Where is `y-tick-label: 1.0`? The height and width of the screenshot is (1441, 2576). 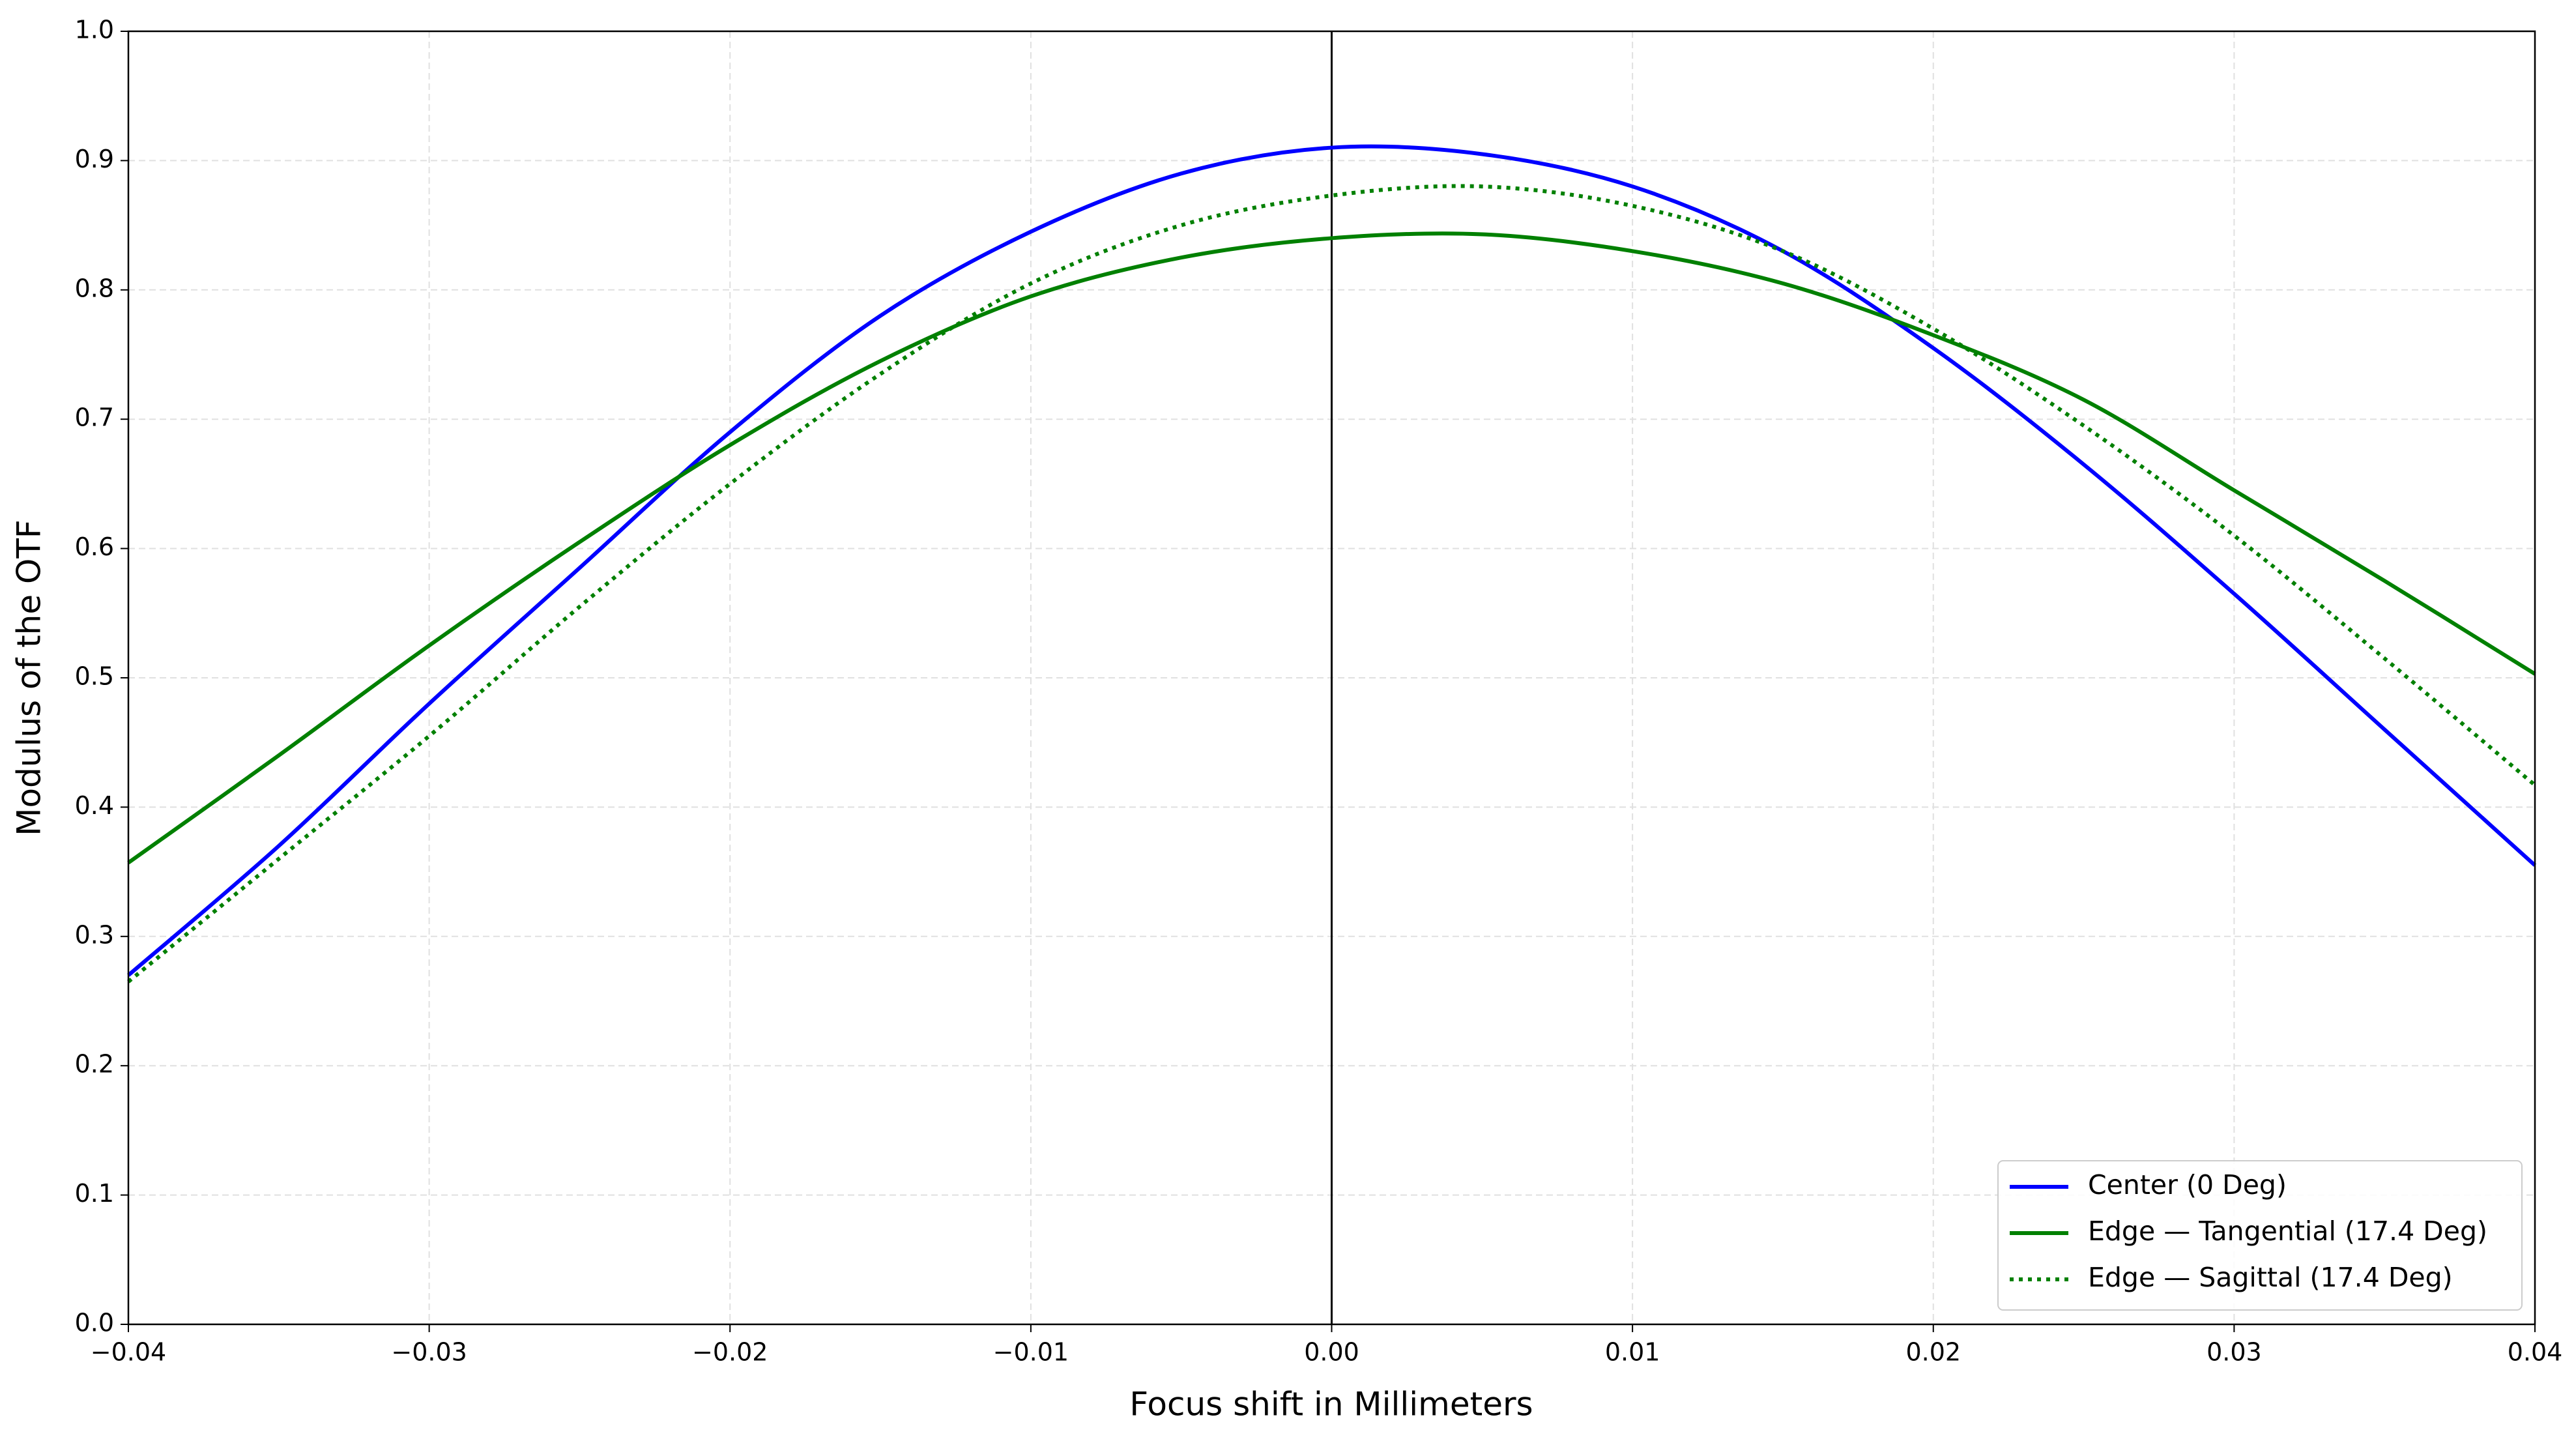
y-tick-label: 1.0 is located at coordinates (94, 30).